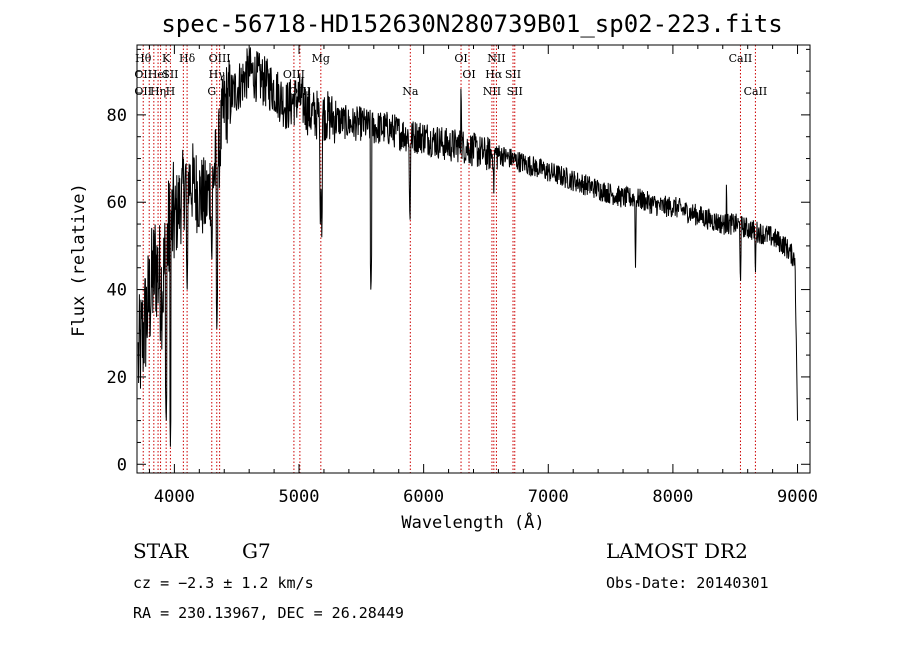  I want to click on y-axis-label: Flux (relative), so click(79, 260).